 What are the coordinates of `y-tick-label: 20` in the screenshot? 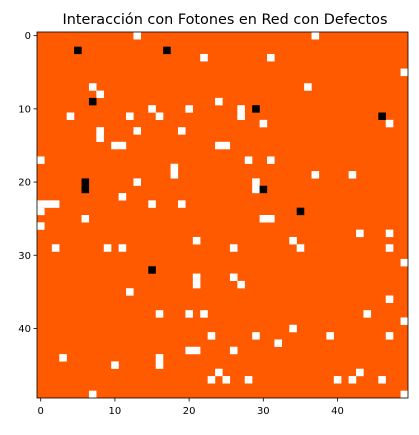 It's located at (24, 183).